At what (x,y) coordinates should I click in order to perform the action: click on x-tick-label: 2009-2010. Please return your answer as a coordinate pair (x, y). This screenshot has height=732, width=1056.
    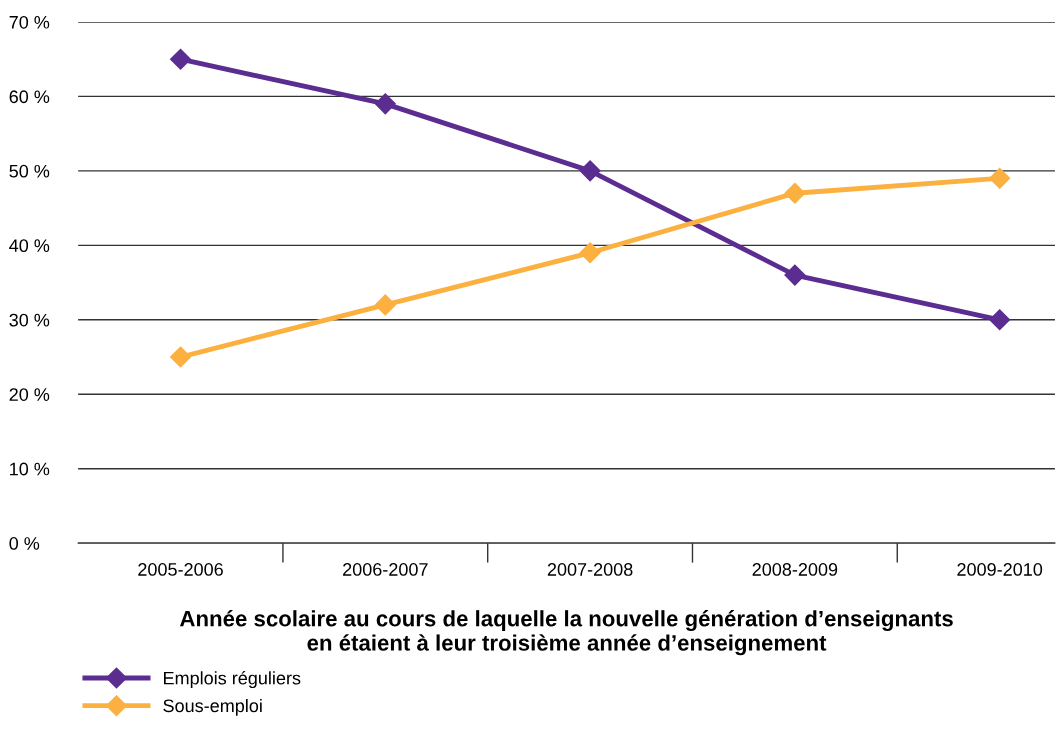
    Looking at the image, I should click on (1000, 569).